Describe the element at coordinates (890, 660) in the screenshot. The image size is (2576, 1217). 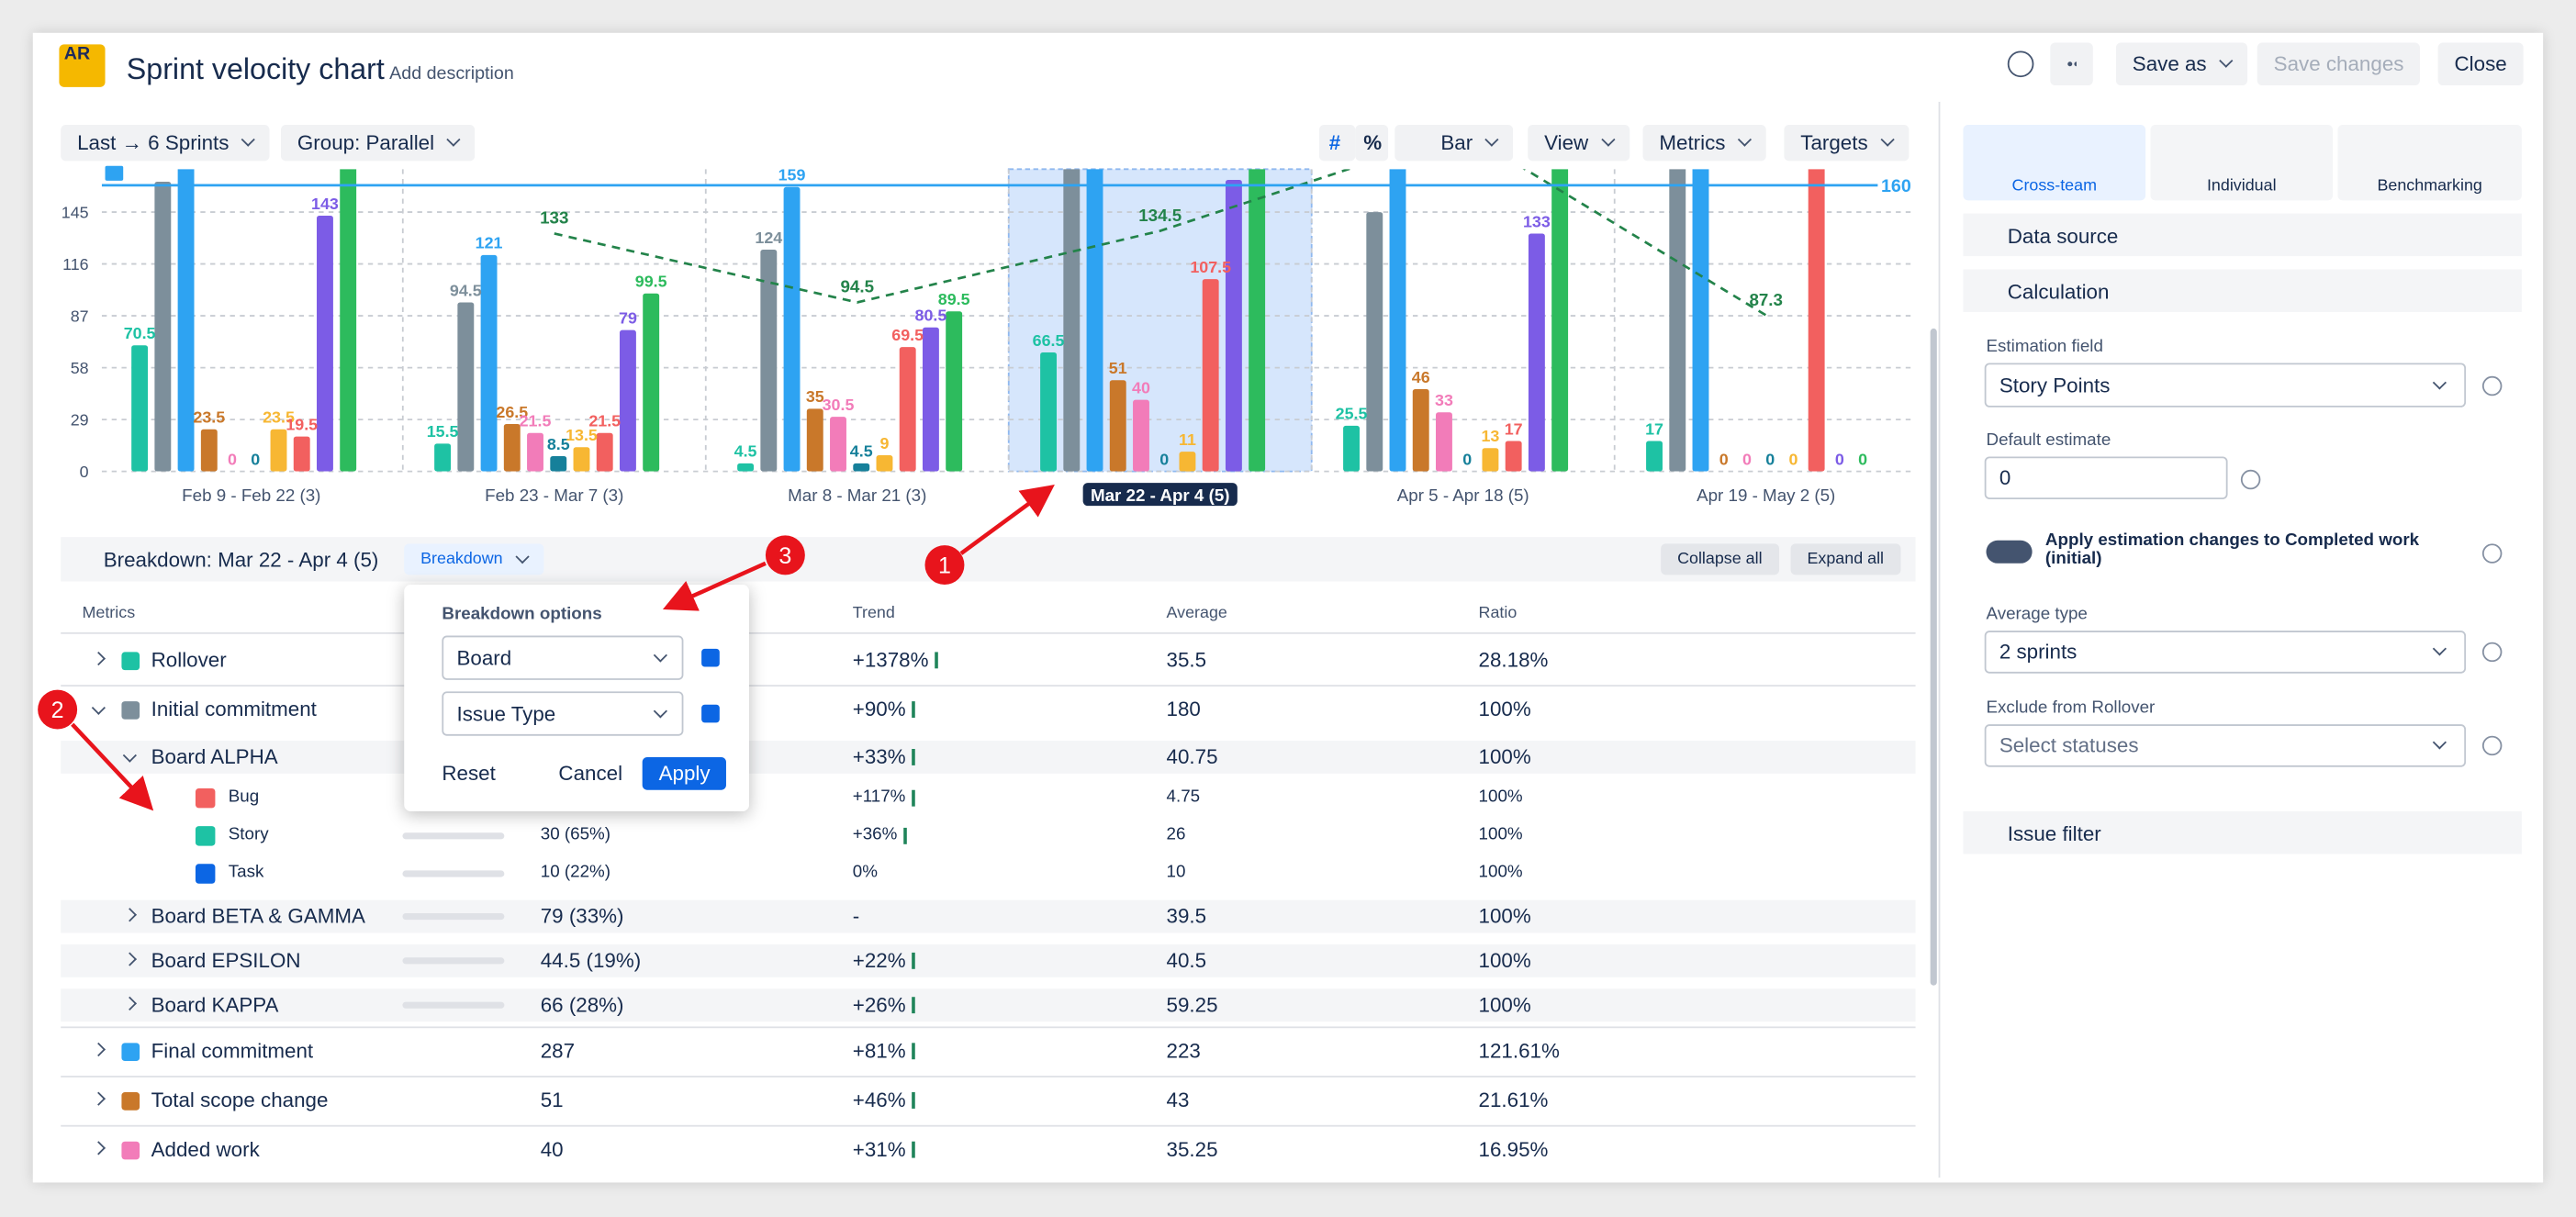
I see `metric-trend: +1378%` at that location.